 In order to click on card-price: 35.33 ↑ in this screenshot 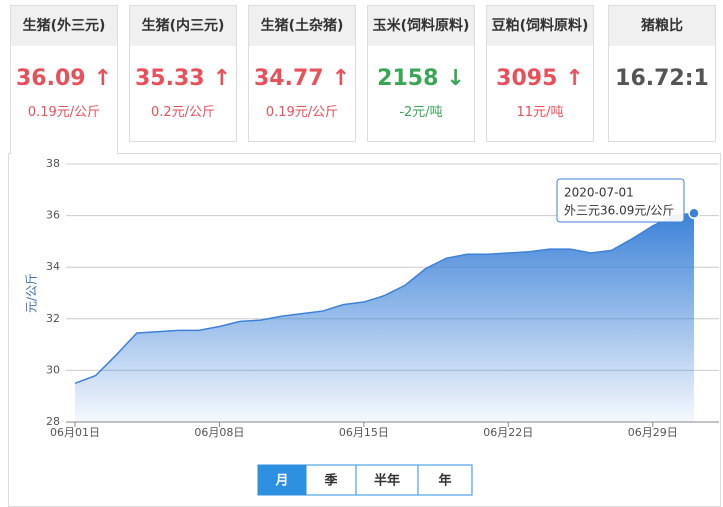, I will do `click(183, 78)`.